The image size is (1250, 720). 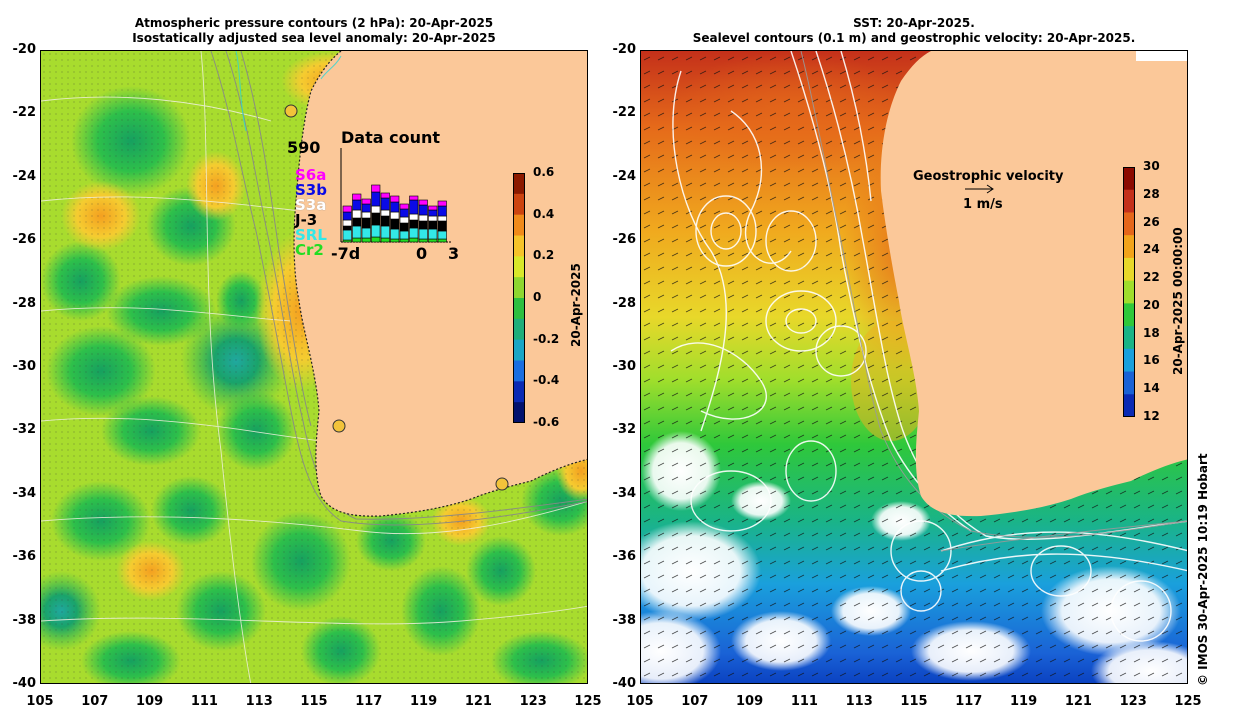 I want to click on data-count-max: 590, so click(x=304, y=147).